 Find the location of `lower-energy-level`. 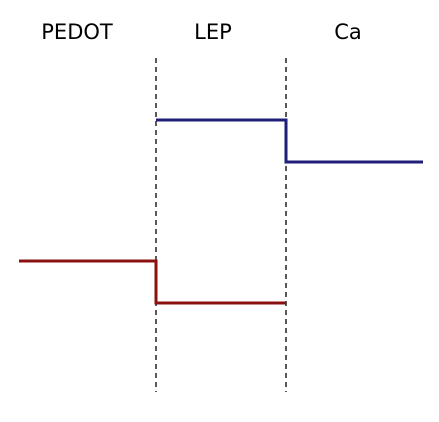

lower-energy-level is located at coordinates (152, 282).